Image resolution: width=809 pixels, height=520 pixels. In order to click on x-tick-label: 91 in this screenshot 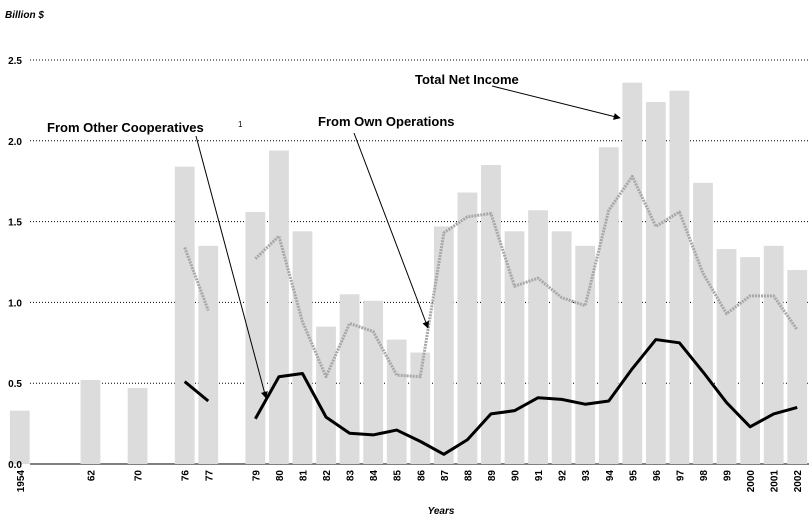, I will do `click(539, 476)`.